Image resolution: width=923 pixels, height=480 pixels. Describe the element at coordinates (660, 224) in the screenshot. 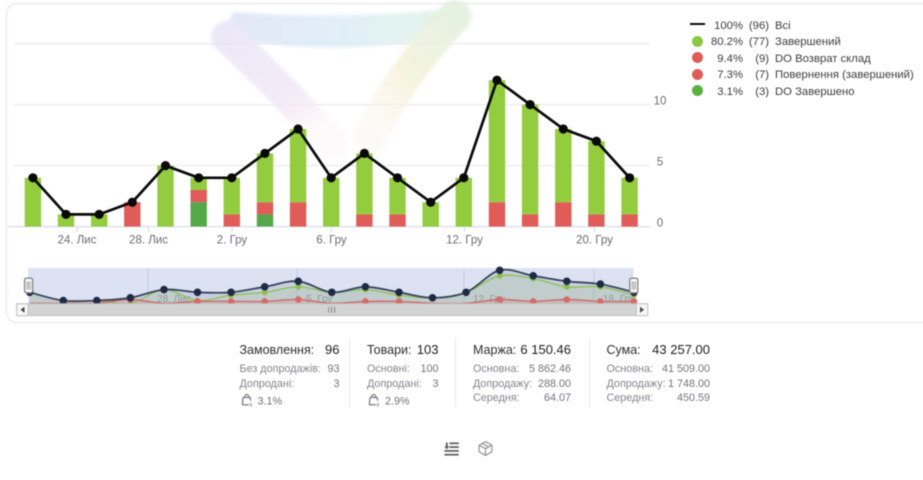

I see `svg-text: 0` at that location.